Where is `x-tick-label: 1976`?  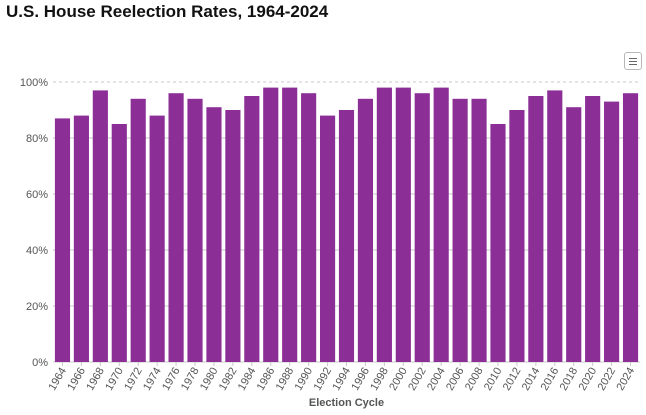 x-tick-label: 1976 is located at coordinates (171, 379).